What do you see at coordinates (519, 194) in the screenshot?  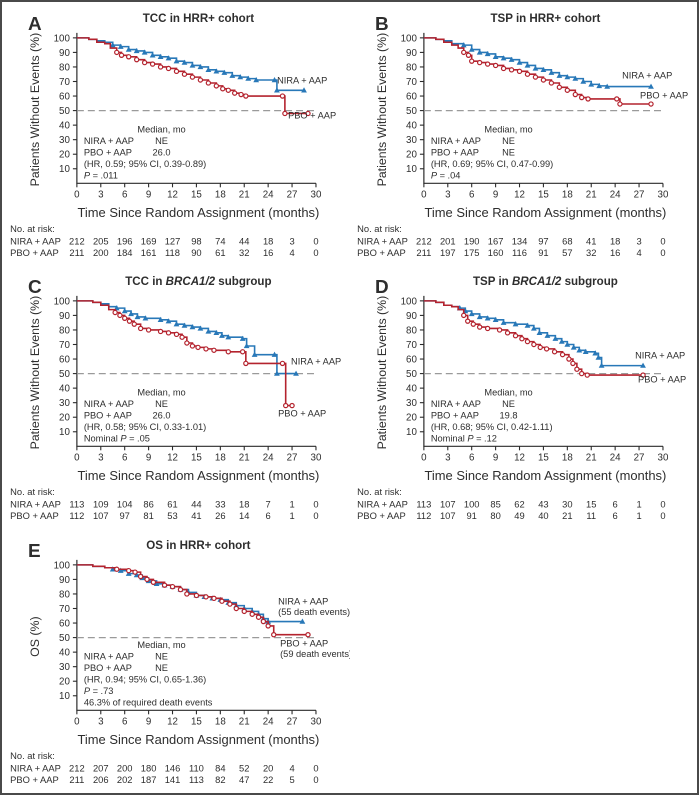 I see `x-tick-label: 12` at bounding box center [519, 194].